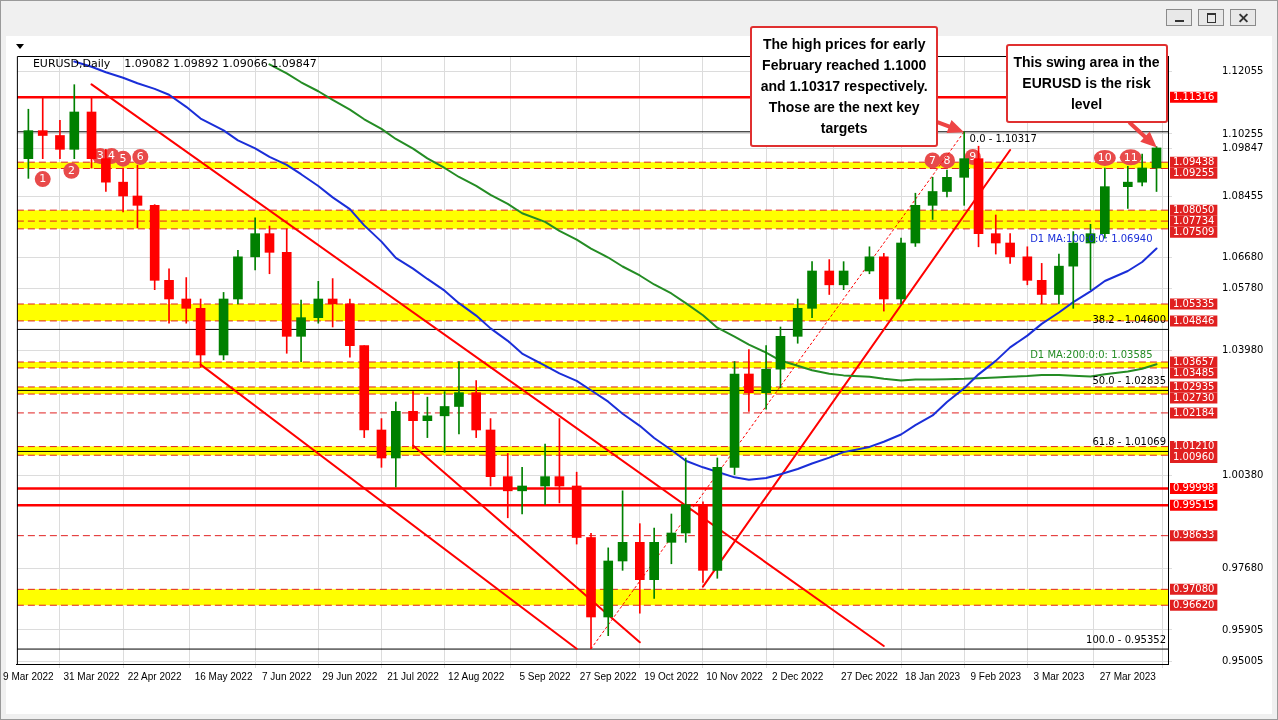 The image size is (1278, 720). I want to click on ref-line-label: 1.11316, so click(1194, 96).